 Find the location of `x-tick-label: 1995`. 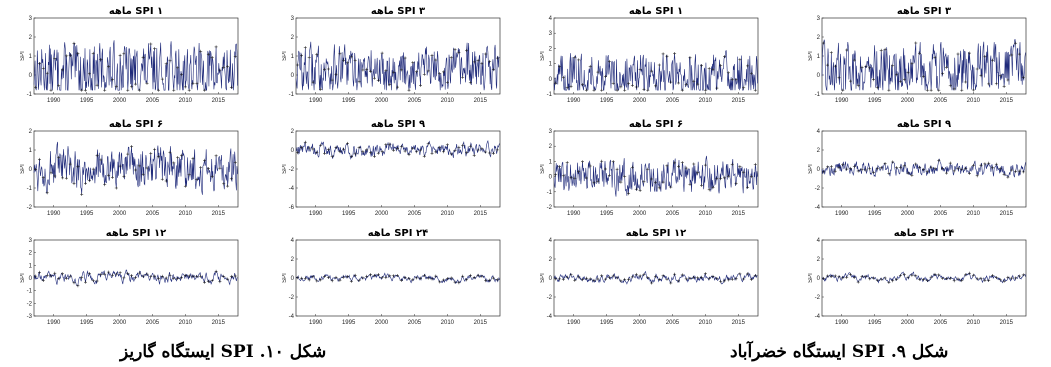

x-tick-label: 1995 is located at coordinates (349, 214).